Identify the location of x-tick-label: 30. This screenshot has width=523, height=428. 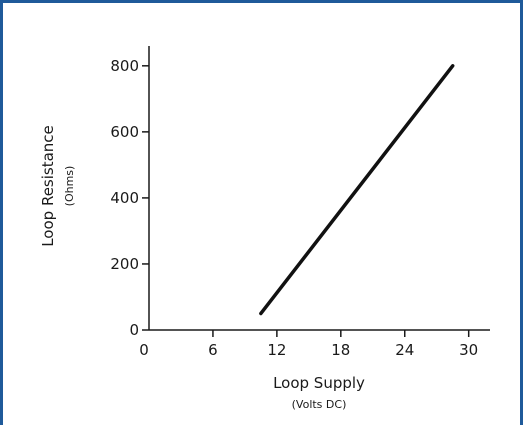
(468, 350).